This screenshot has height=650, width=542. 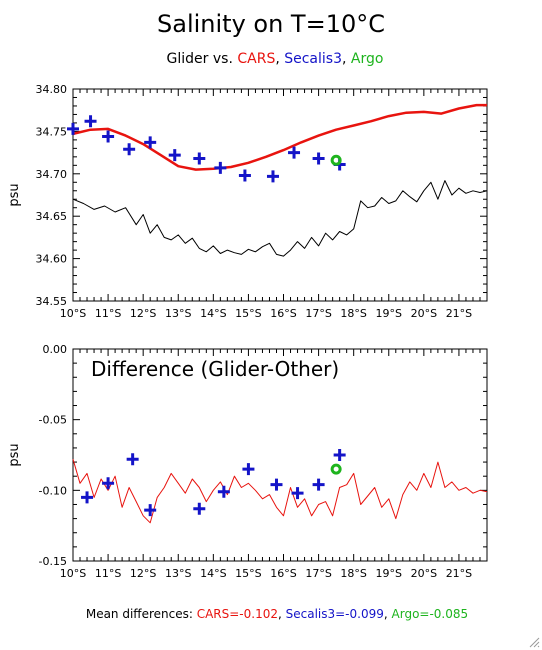 I want to click on mean-differences-footer-part-2: ,, so click(x=282, y=614).